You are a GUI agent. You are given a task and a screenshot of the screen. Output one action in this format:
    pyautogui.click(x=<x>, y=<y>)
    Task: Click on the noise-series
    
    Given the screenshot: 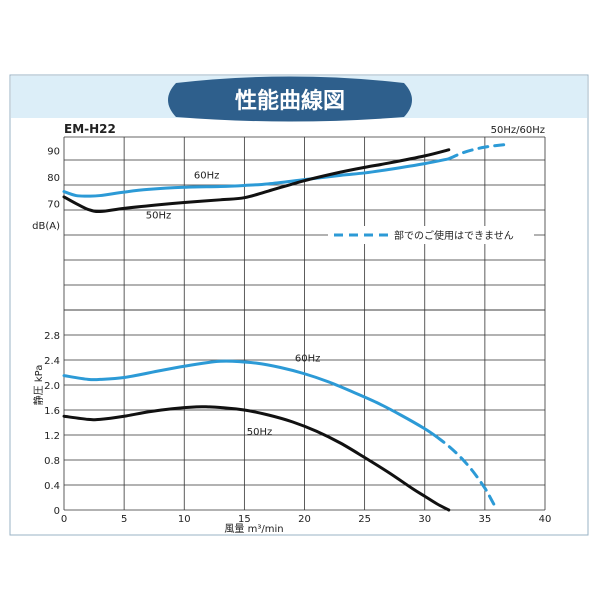 What is the action you would take?
    pyautogui.click(x=286, y=178)
    